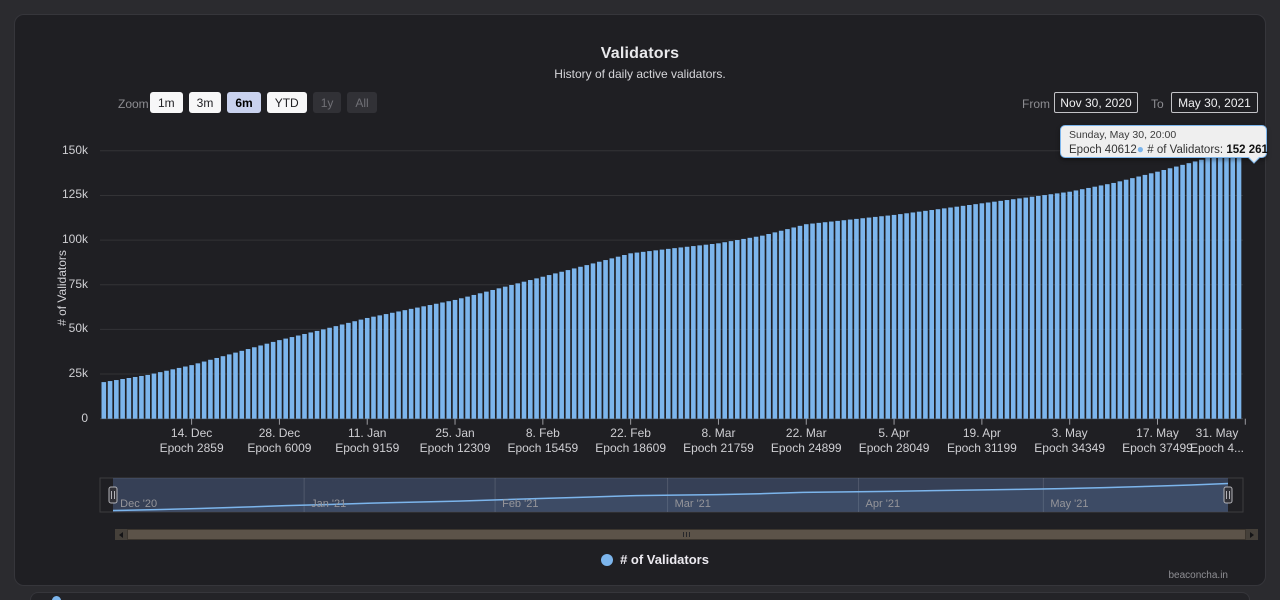 The height and width of the screenshot is (600, 1280). Describe the element at coordinates (78, 283) in the screenshot. I see `y-axis-tick-label: 75k` at that location.